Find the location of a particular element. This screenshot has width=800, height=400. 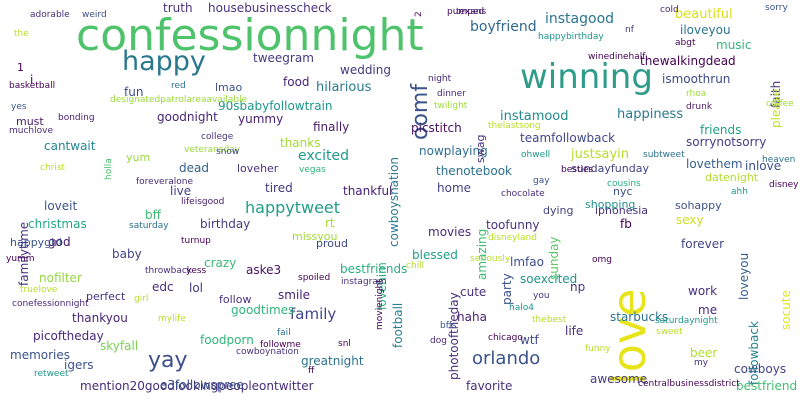

word-happygirl: happygirl is located at coordinates (36, 242).